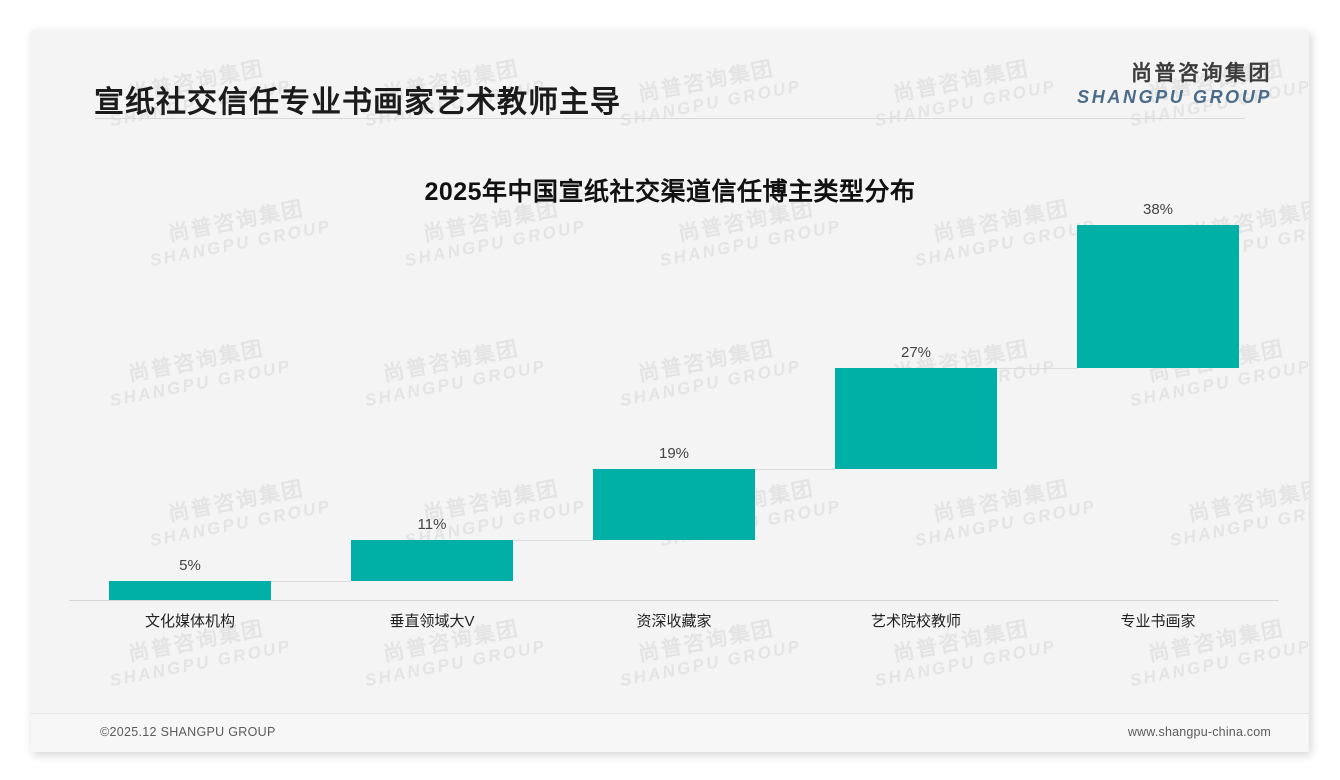  What do you see at coordinates (1199, 732) in the screenshot?
I see `footer-website: www.shangpu-china.com` at bounding box center [1199, 732].